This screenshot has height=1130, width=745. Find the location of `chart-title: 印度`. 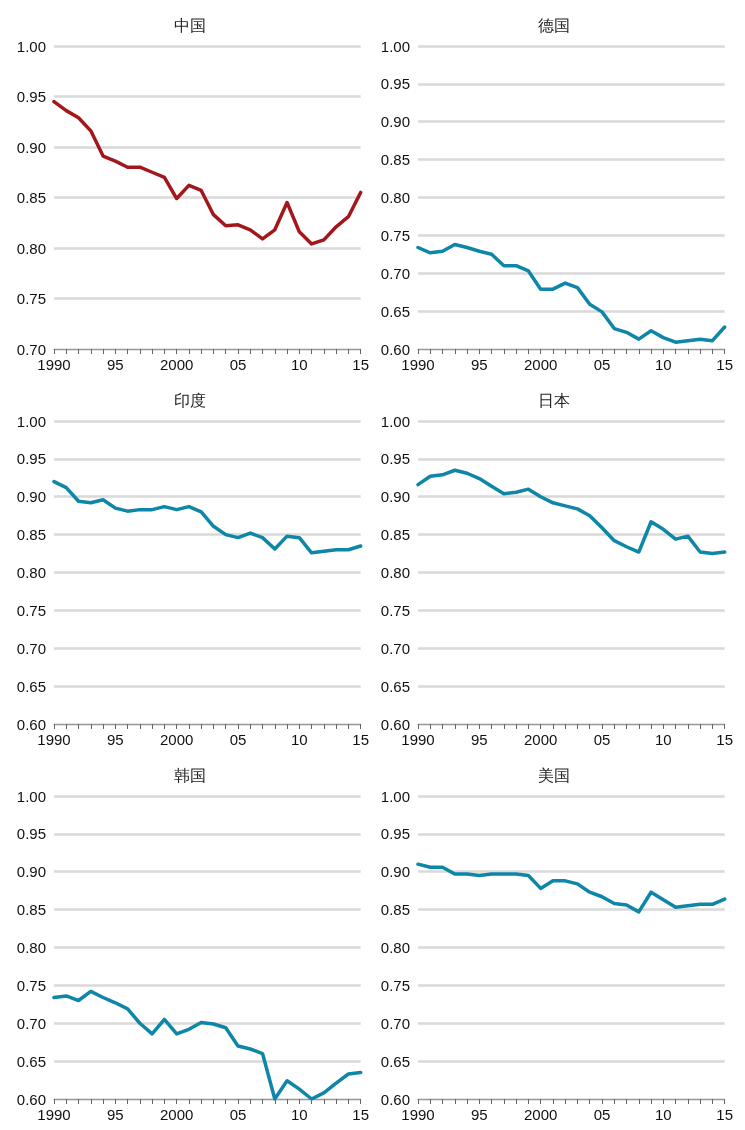

chart-title: 印度 is located at coordinates (190, 400).